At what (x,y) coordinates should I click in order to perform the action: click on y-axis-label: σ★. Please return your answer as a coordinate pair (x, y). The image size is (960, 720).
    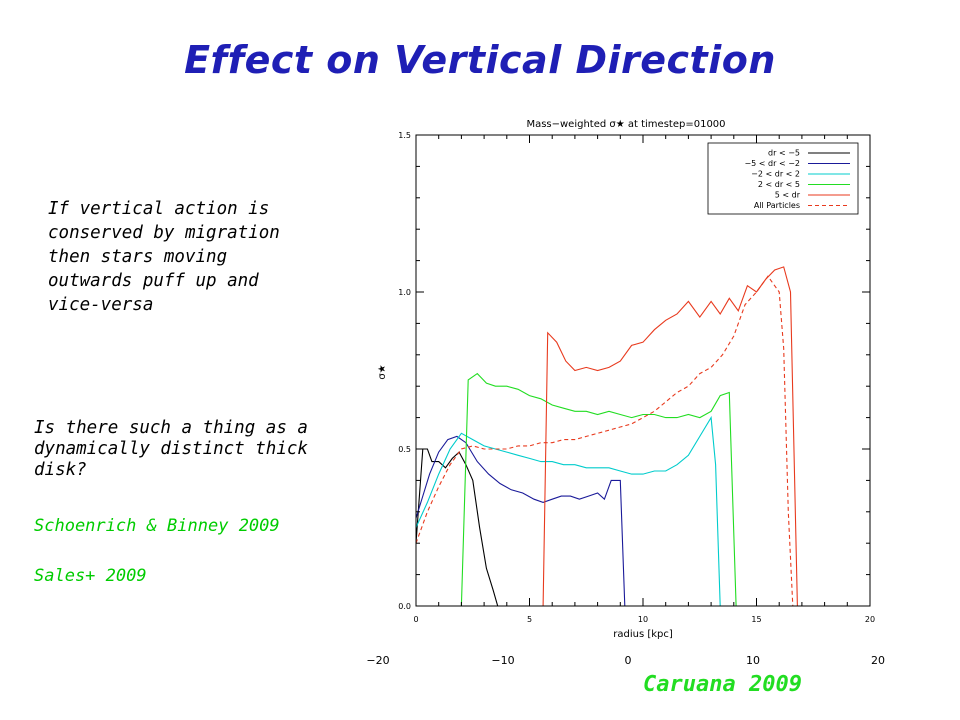
    Looking at the image, I should click on (382, 371).